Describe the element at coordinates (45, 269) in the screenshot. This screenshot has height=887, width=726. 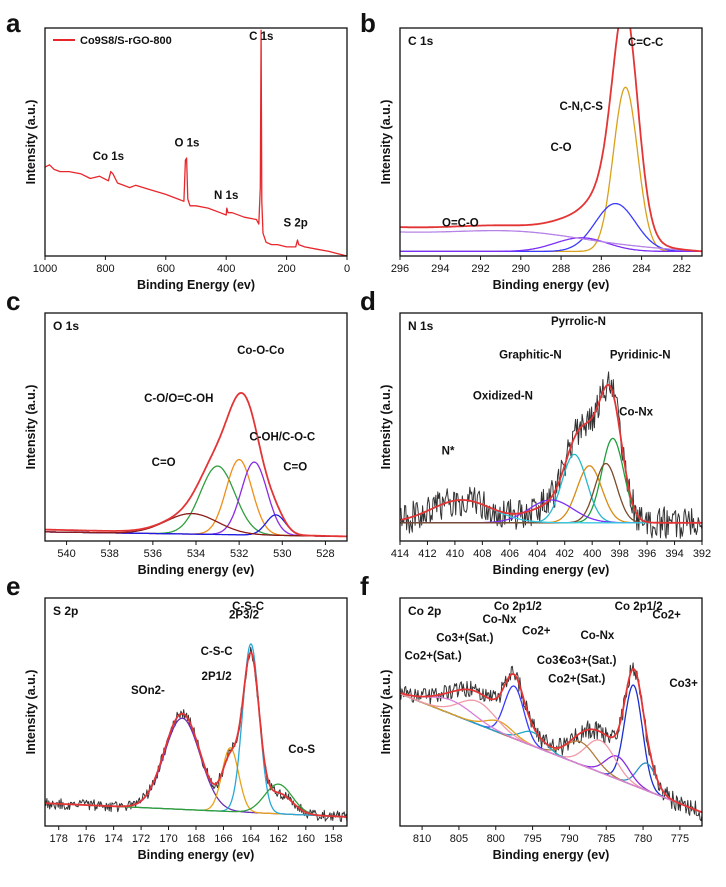
I see `x-tick-label: 1000` at that location.